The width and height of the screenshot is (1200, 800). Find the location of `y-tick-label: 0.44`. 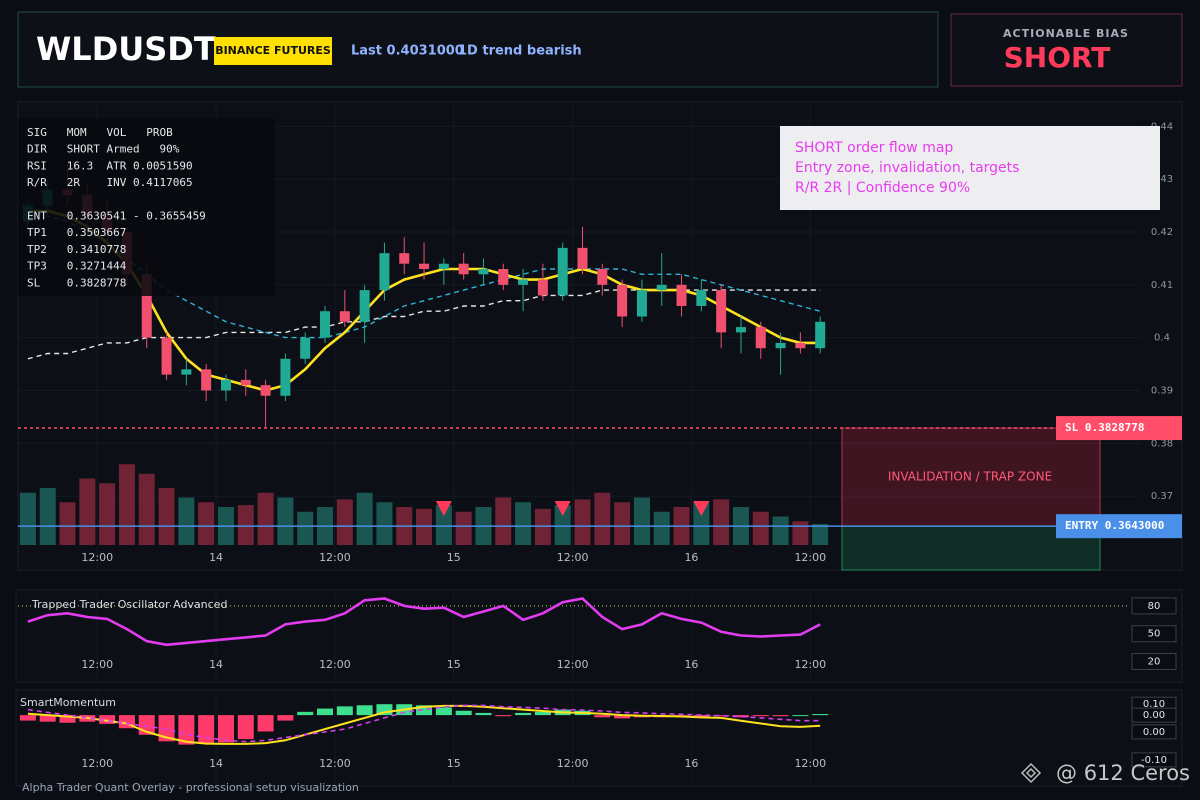

y-tick-label: 0.44 is located at coordinates (1162, 126).